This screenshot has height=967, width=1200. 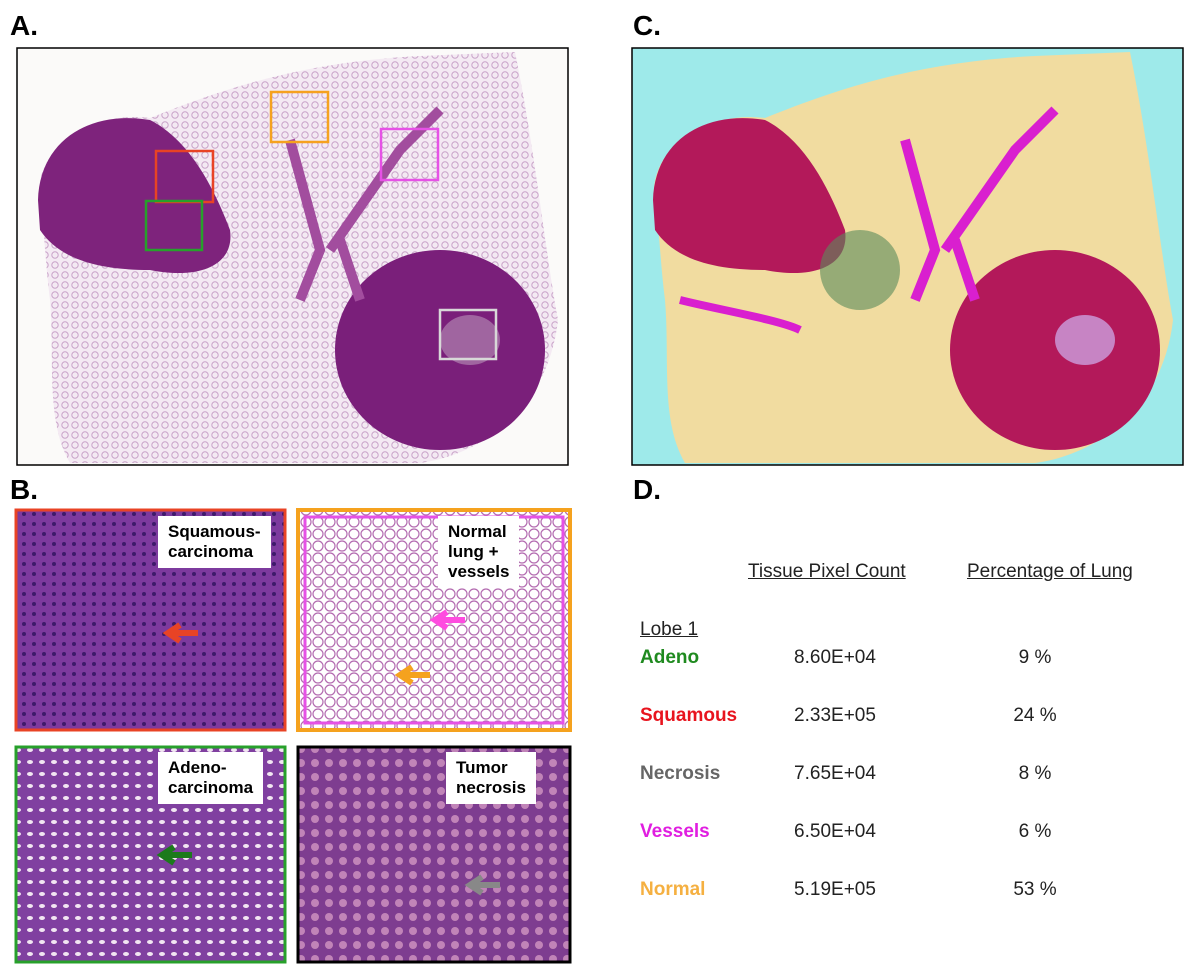 I want to click on pixel-count: 7.65E+04, so click(x=835, y=773).